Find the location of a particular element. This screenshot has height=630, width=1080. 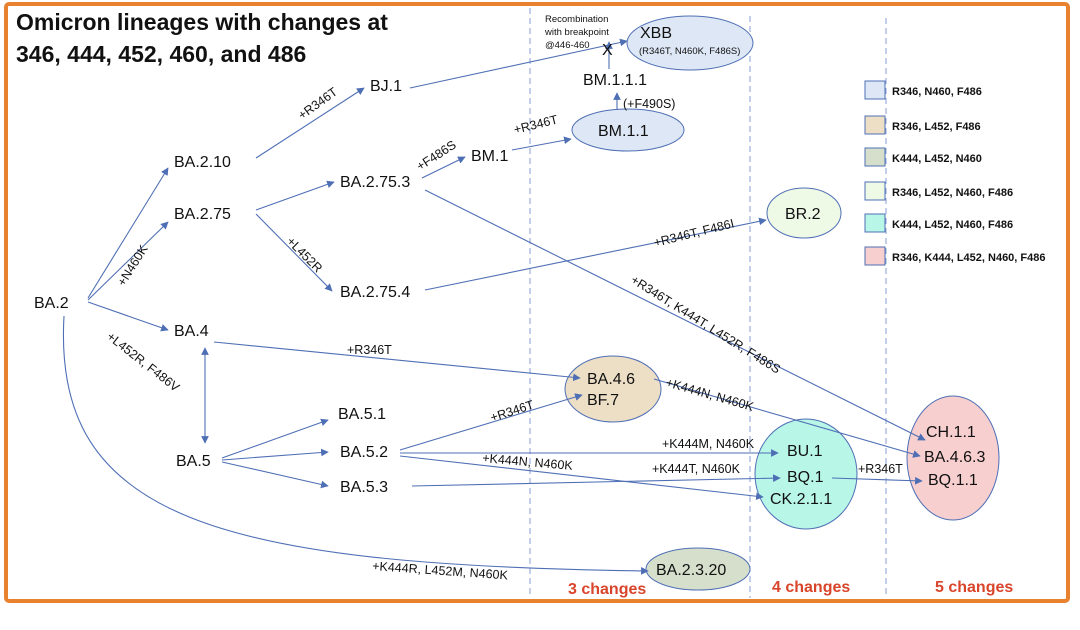

edge-bm1-bm11 is located at coordinates (541, 143).